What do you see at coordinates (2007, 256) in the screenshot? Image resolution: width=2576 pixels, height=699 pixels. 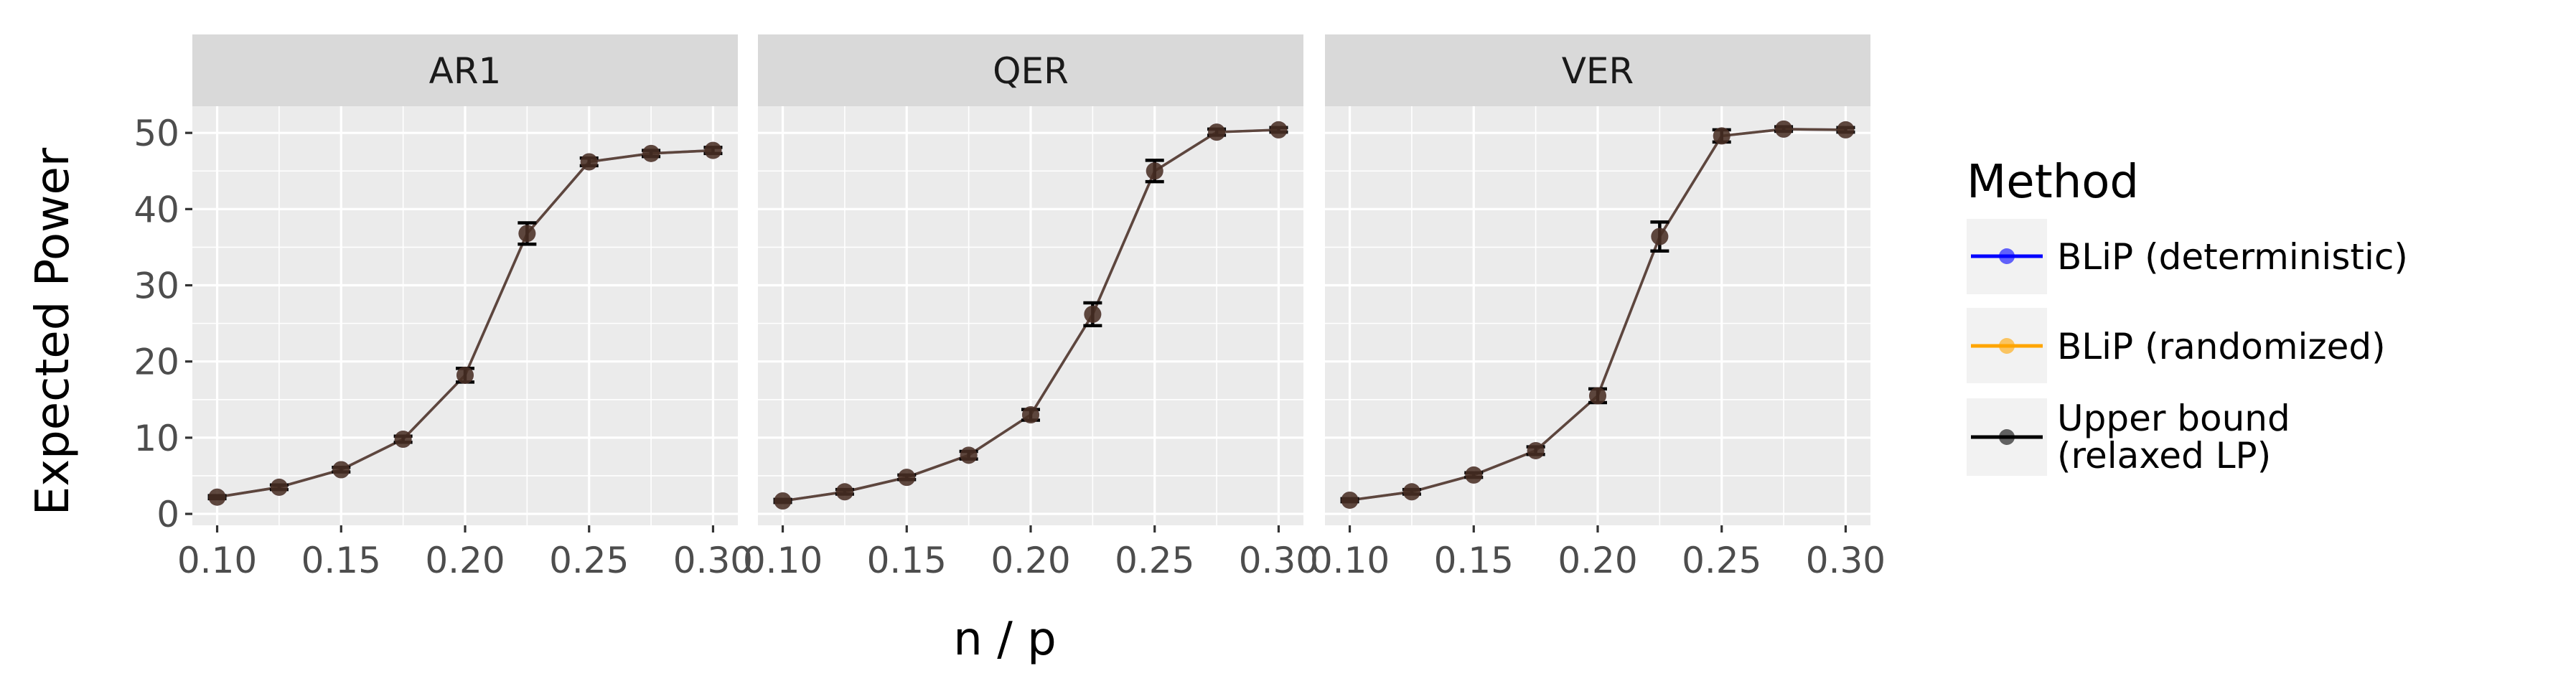 I see `legend-key-deterministic` at bounding box center [2007, 256].